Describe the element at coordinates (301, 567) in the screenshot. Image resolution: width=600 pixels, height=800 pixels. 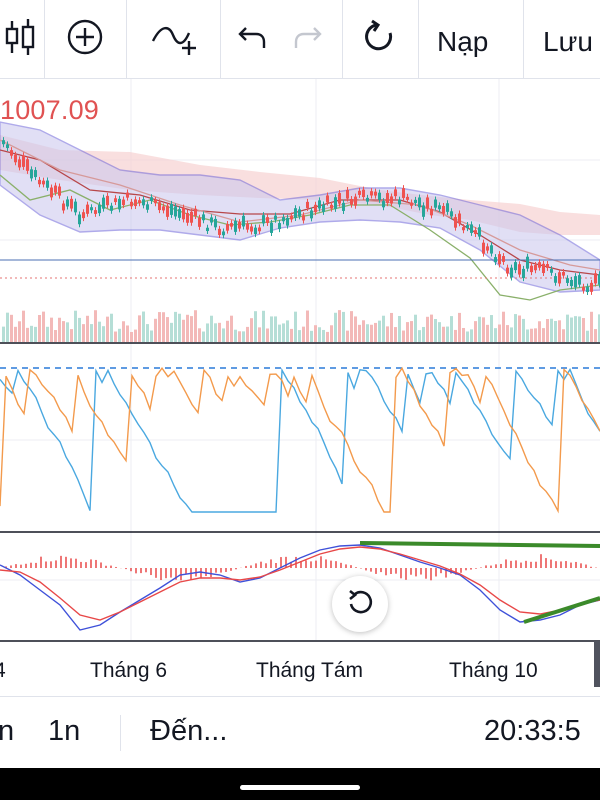
I see `macd-histogram` at that location.